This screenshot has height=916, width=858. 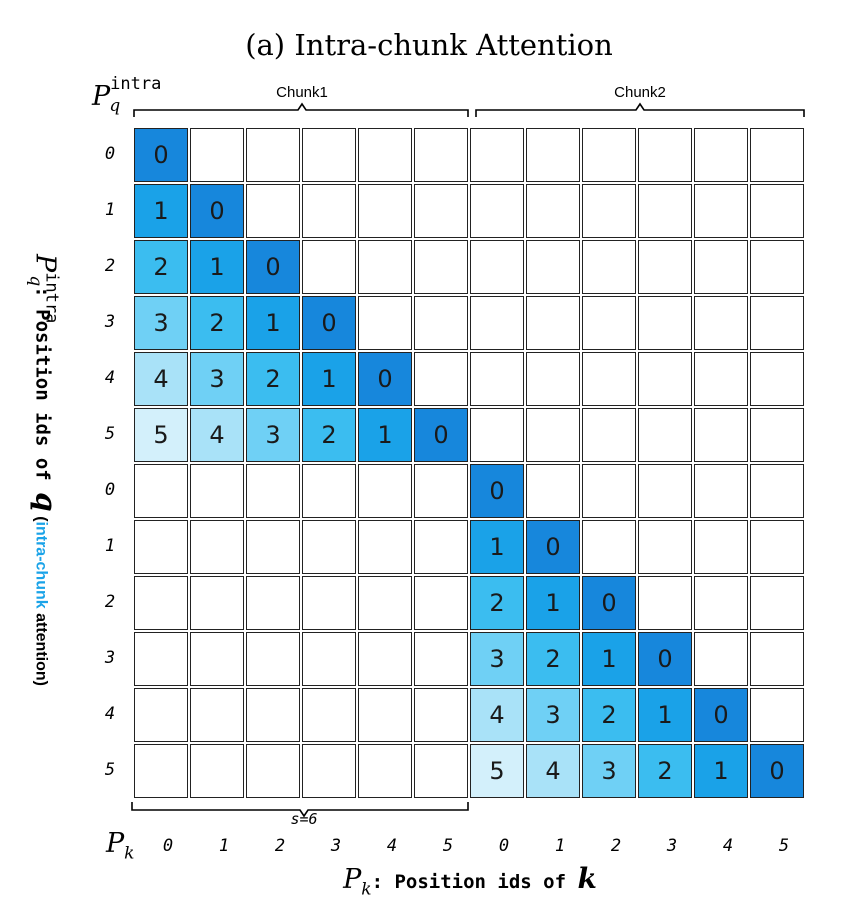 I want to click on chunk1-label: Chunk1, so click(x=302, y=92).